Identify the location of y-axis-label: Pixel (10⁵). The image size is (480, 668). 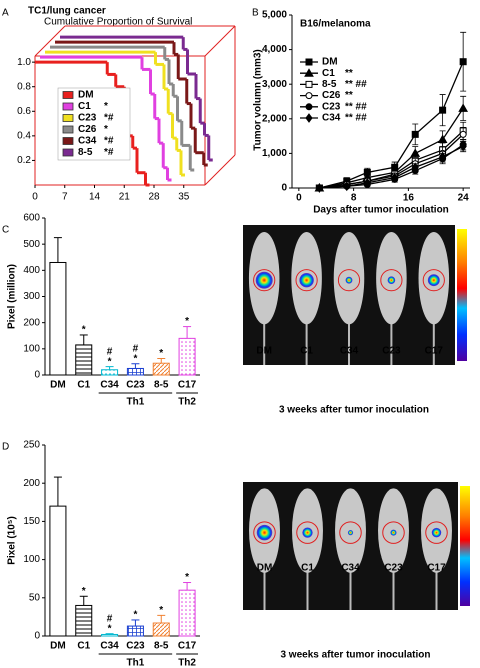
(12, 540).